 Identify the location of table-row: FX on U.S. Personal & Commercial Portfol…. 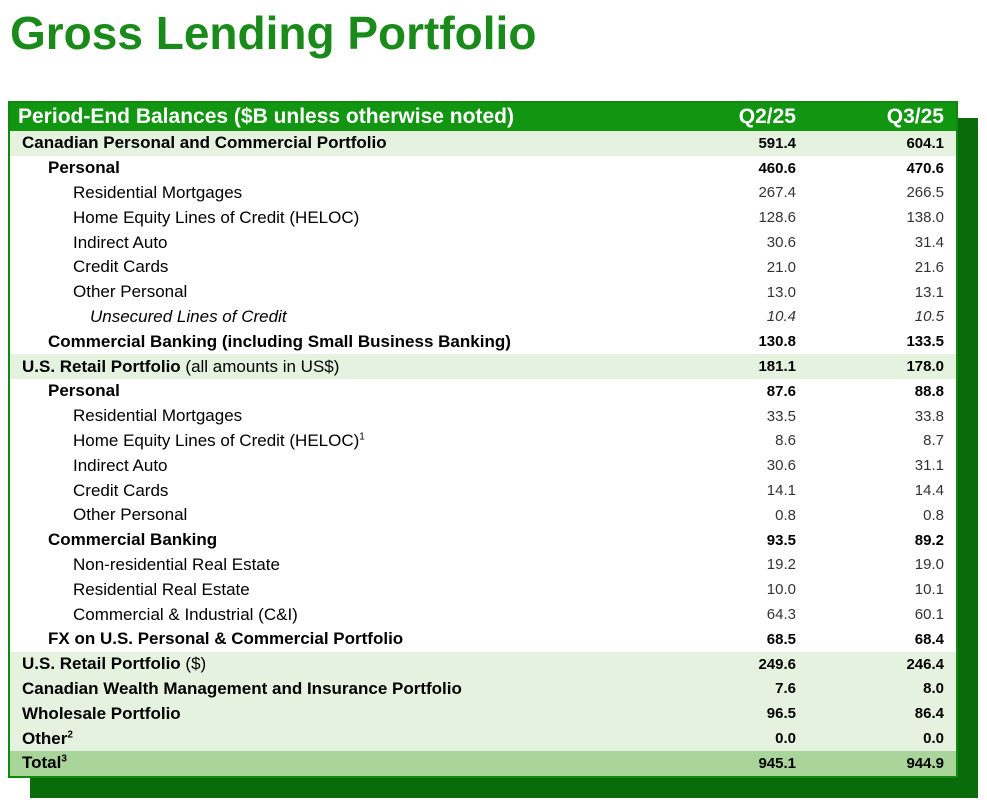
(483, 639).